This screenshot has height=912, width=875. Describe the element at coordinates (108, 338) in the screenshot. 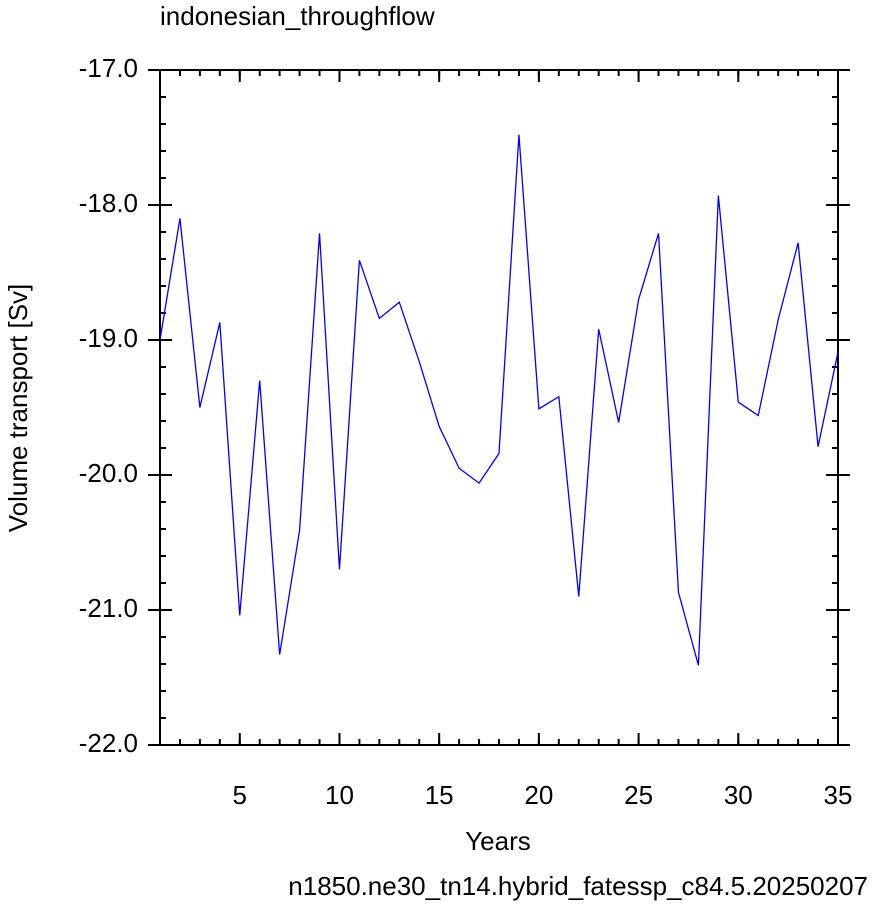

I see `y-tick-label: -19.0` at that location.